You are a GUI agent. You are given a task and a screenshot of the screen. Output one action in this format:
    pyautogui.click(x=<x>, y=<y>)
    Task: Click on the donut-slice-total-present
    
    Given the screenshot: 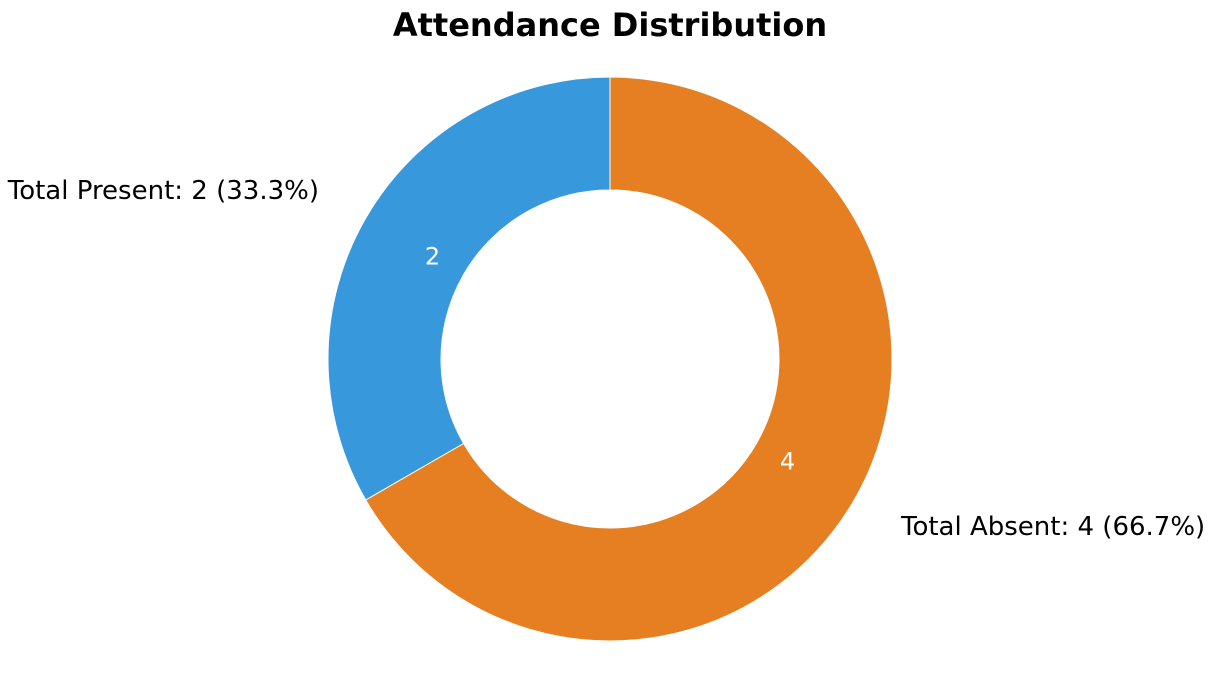 What is the action you would take?
    pyautogui.click(x=469, y=288)
    